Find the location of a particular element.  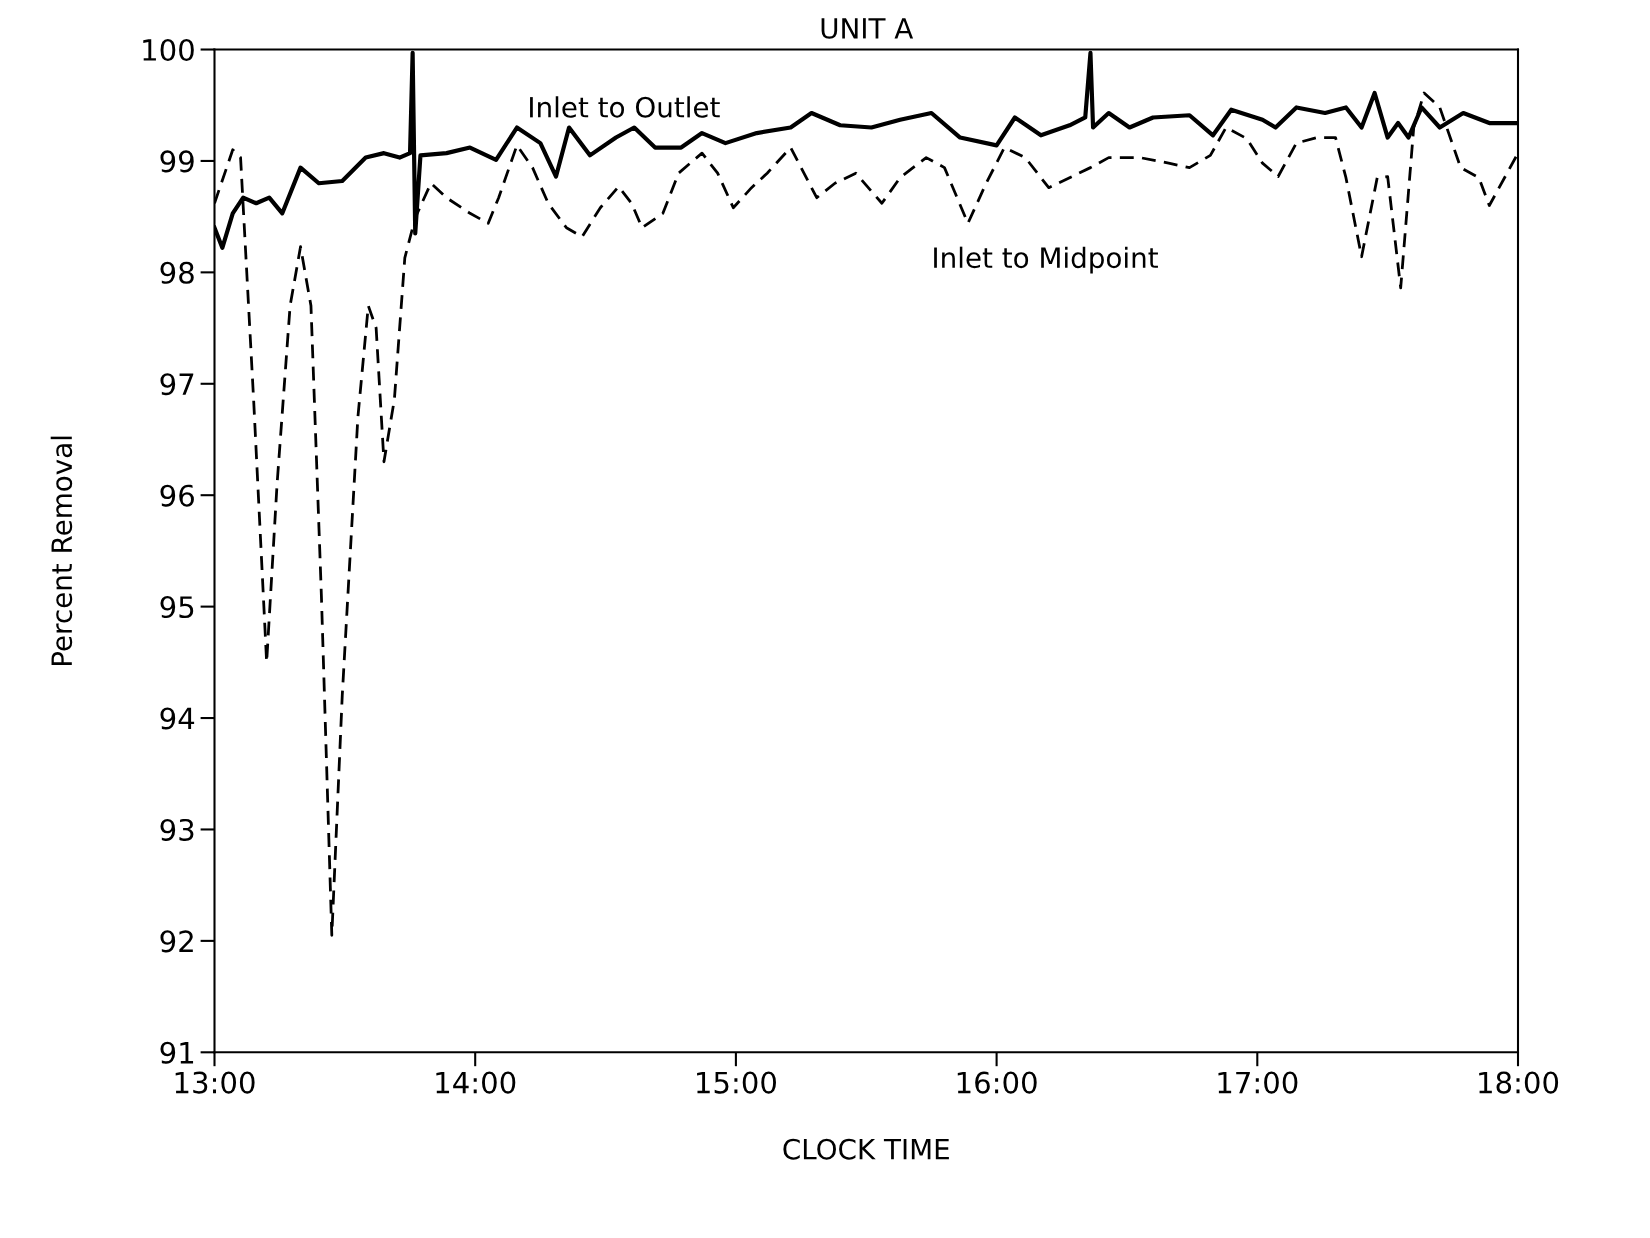

x-tick-label: 18:00 is located at coordinates (1519, 1082).